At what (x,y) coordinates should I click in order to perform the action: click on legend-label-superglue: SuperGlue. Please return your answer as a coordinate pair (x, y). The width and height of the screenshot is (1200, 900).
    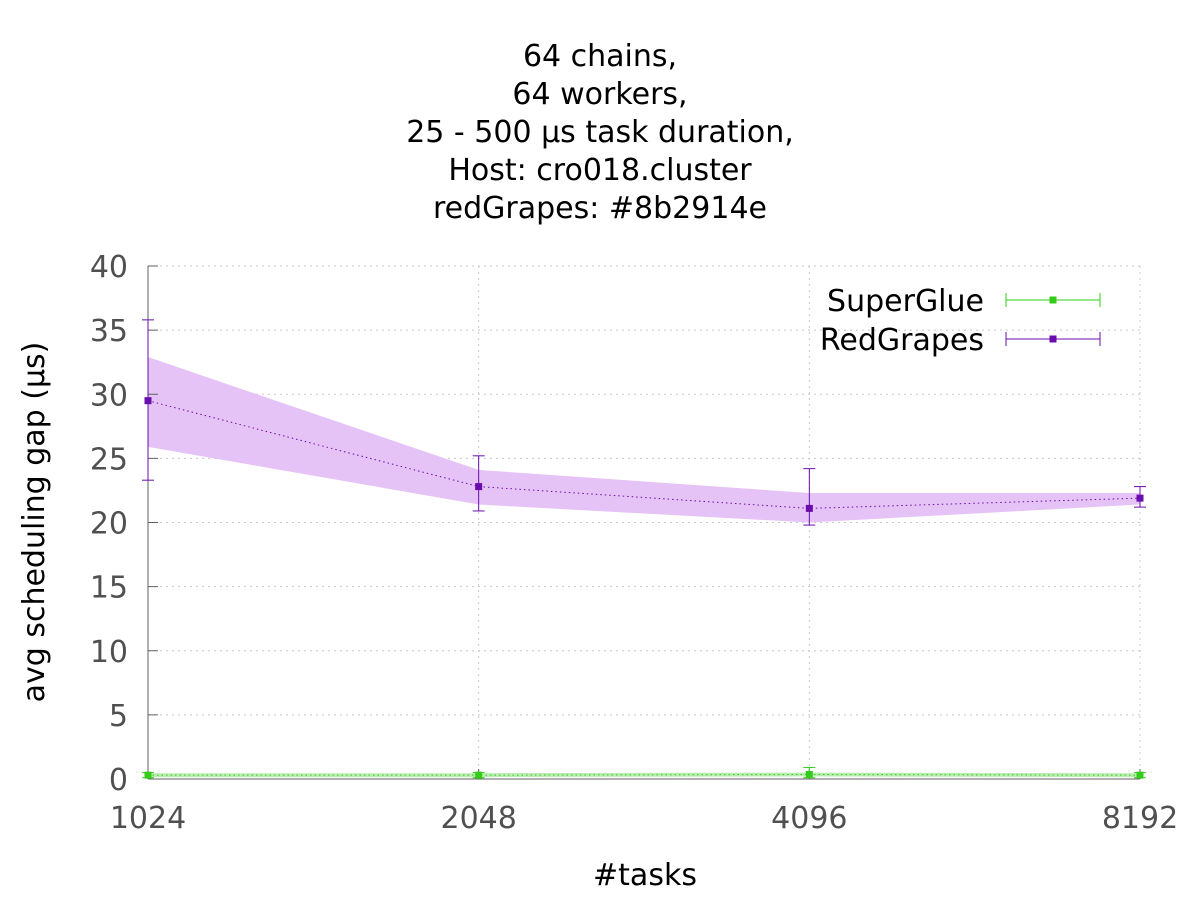
    Looking at the image, I should click on (905, 301).